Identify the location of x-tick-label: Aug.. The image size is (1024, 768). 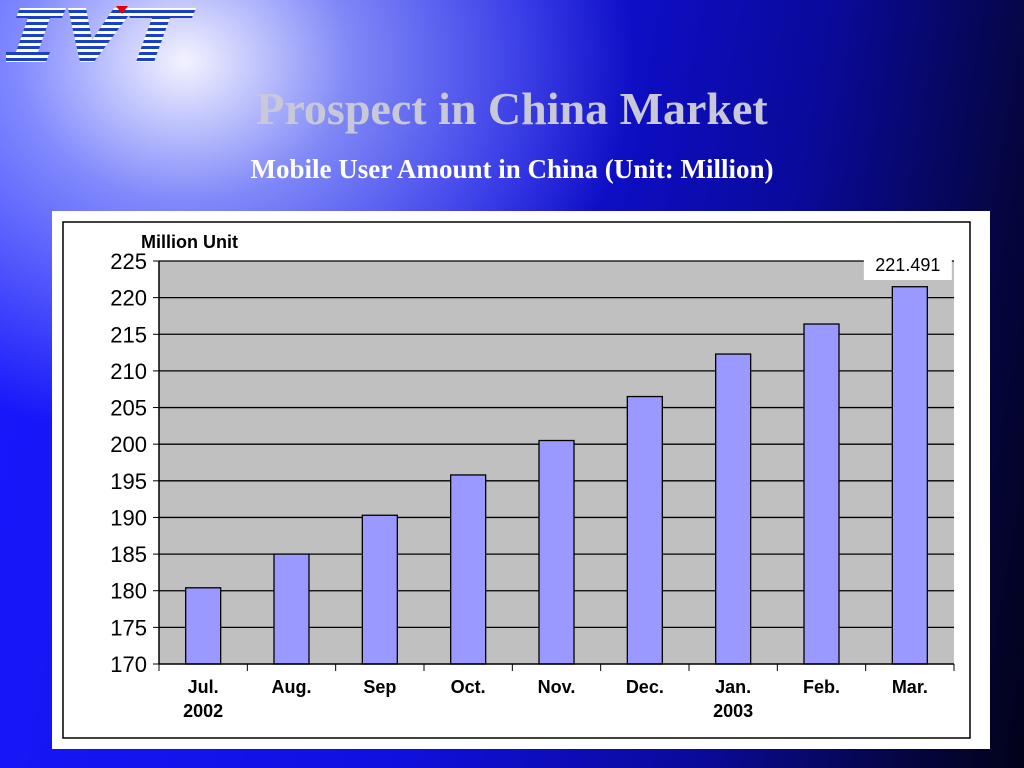
(292, 687).